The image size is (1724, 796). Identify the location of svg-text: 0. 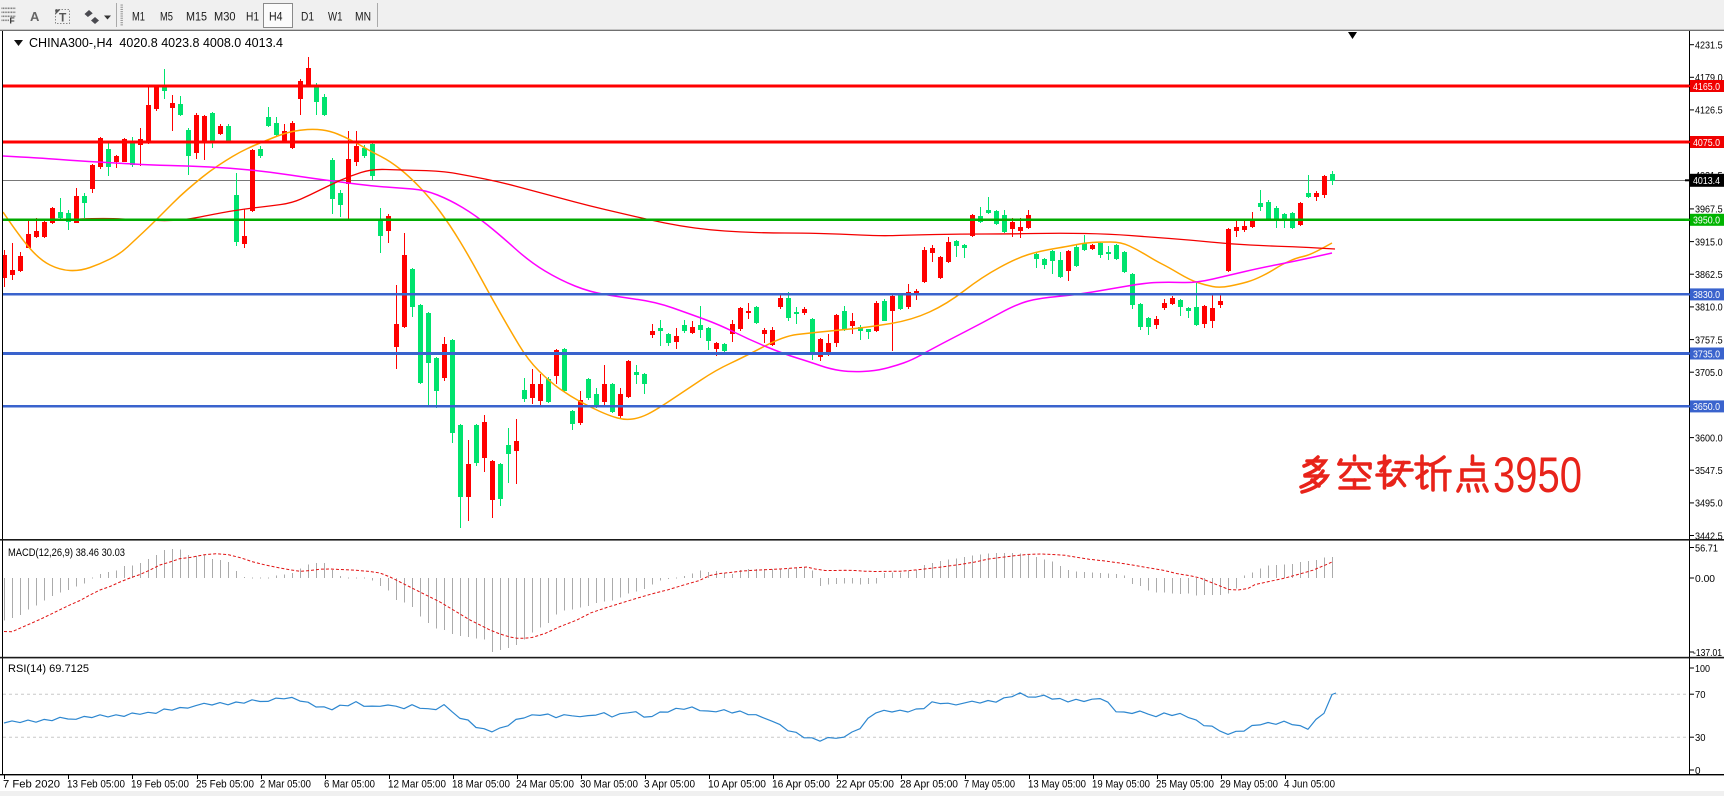
(1698, 771).